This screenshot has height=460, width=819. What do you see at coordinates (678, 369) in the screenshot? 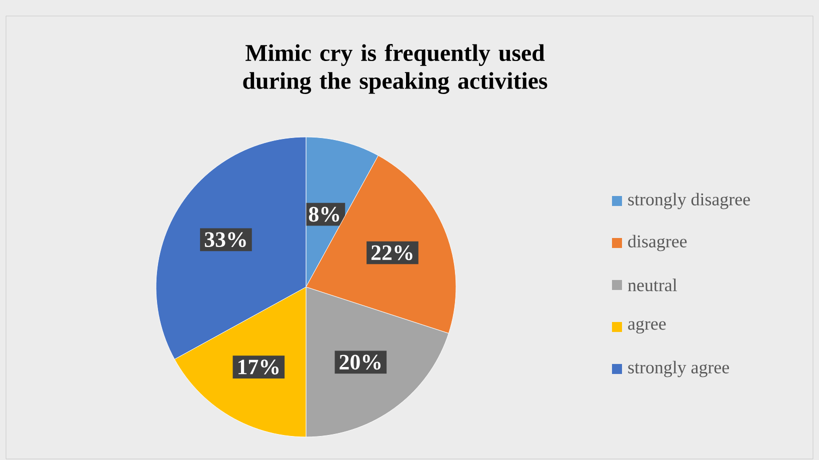
I see `legend-label: strongly agree` at bounding box center [678, 369].